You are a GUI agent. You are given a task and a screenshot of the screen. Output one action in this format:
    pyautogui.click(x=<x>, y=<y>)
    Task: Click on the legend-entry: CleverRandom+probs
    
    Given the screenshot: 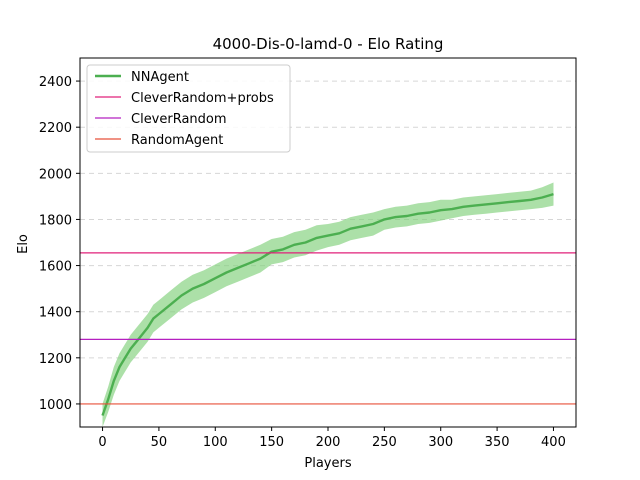 What is the action you would take?
    pyautogui.click(x=202, y=98)
    